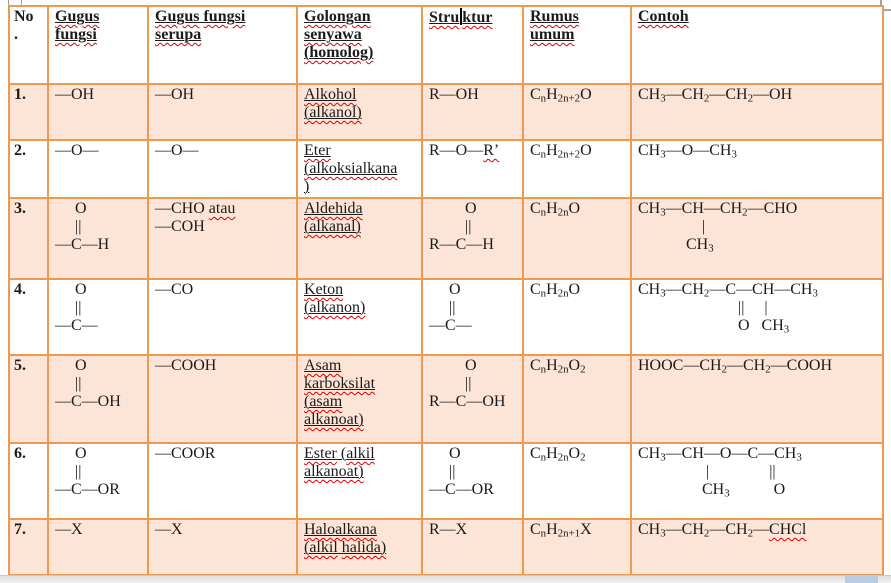 The image size is (891, 583). Describe the element at coordinates (222, 399) in the screenshot. I see `cell-r5-serupa: —COOH` at that location.